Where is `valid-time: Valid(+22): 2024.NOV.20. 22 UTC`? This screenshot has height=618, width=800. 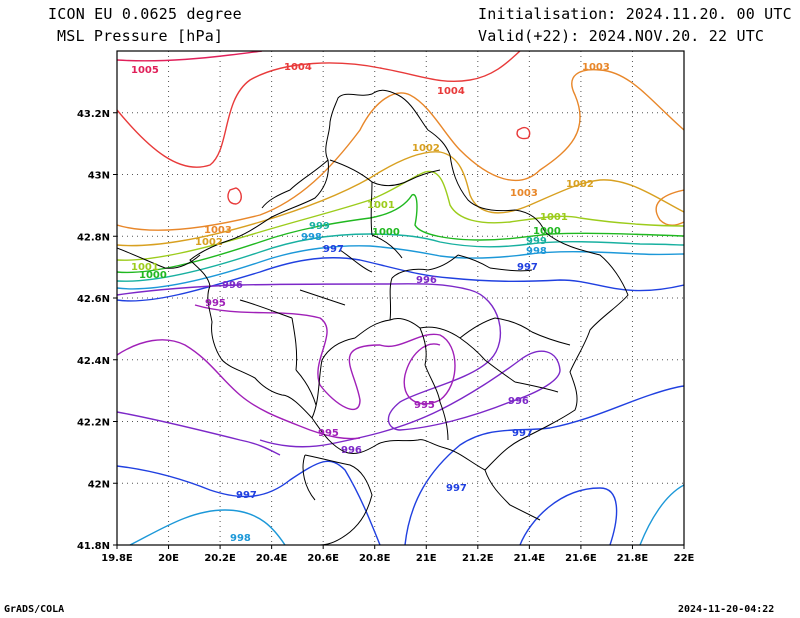
valid-time: Valid(+22): 2024.NOV.20. 22 UTC is located at coordinates (621, 36).